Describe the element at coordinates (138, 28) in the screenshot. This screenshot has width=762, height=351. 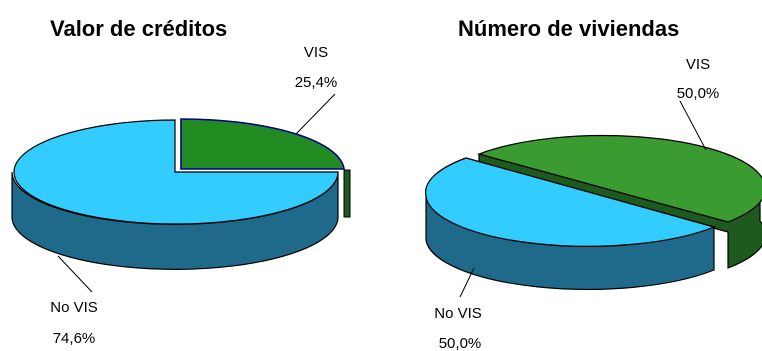
I see `chart-title: Valor de créditos` at that location.